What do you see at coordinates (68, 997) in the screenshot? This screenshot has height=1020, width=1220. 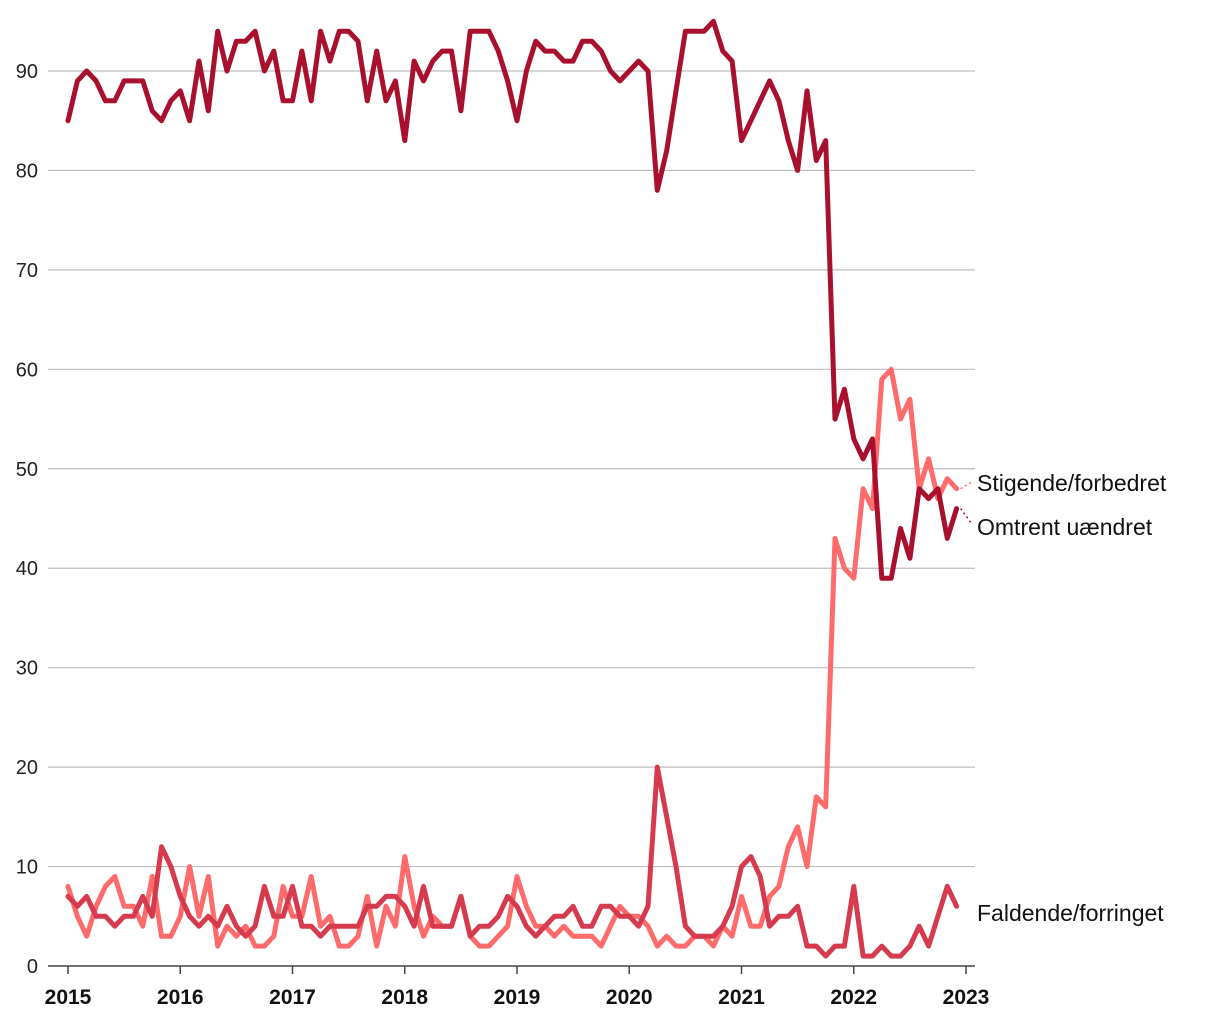 I see `x-tick-label: 2015` at bounding box center [68, 997].